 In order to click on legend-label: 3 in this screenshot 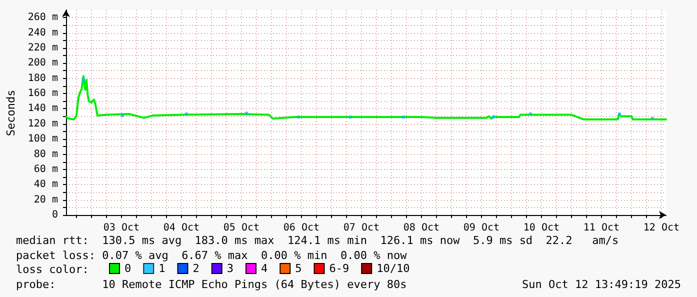, I will do `click(230, 268)`.